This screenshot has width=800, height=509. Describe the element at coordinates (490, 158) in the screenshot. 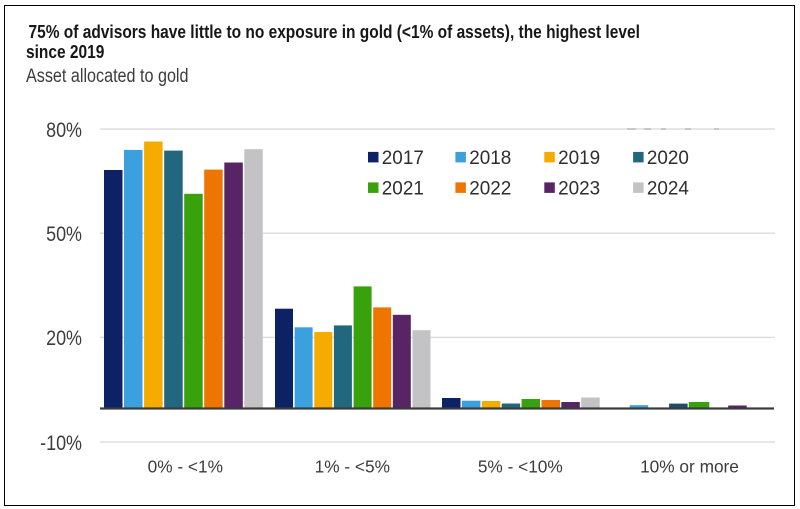

I see `svg-text: 2018` at that location.